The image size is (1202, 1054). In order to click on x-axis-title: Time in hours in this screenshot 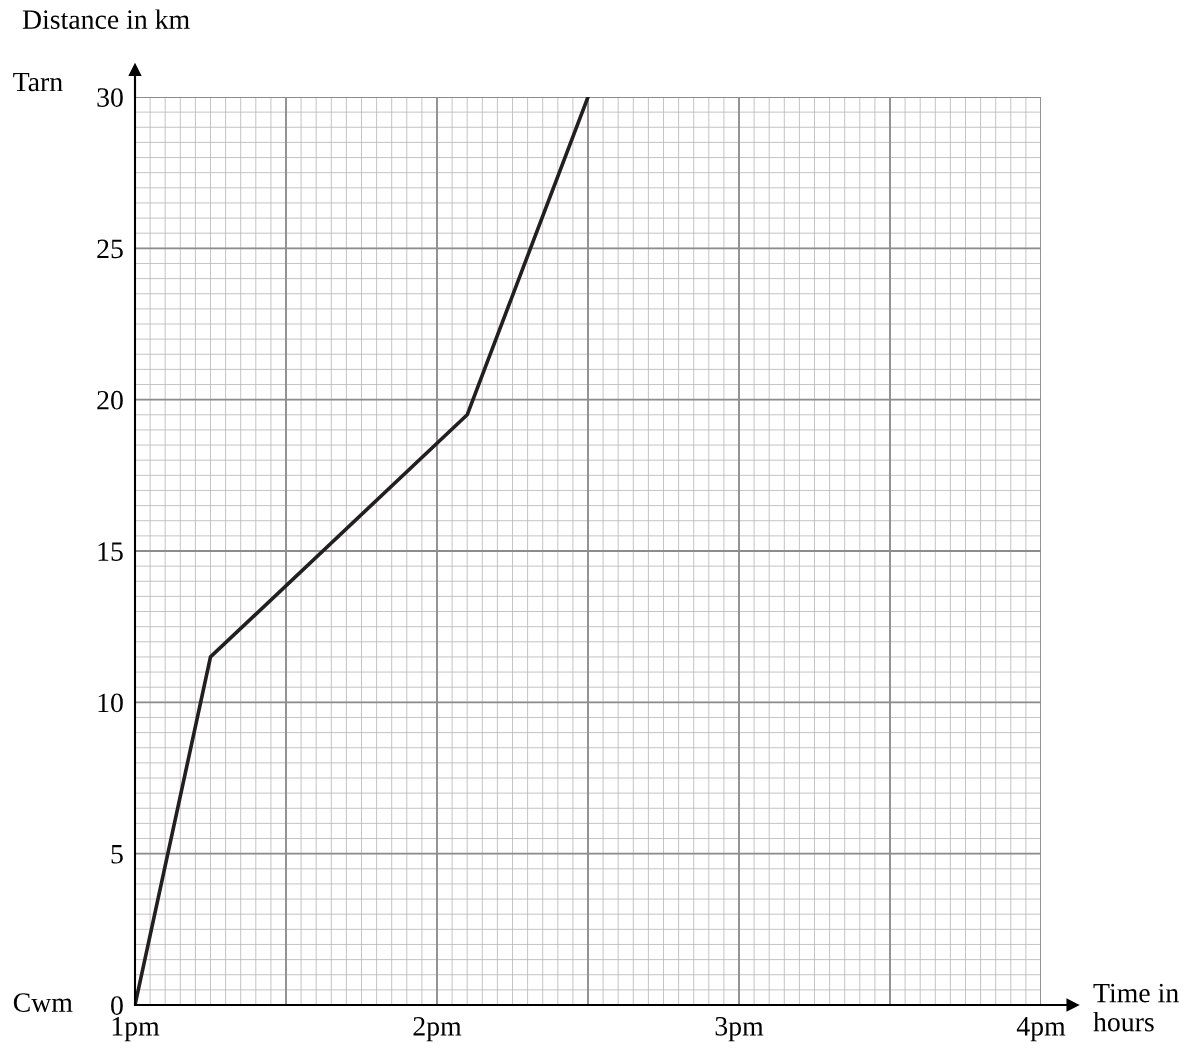, I will do `click(1136, 1007)`.